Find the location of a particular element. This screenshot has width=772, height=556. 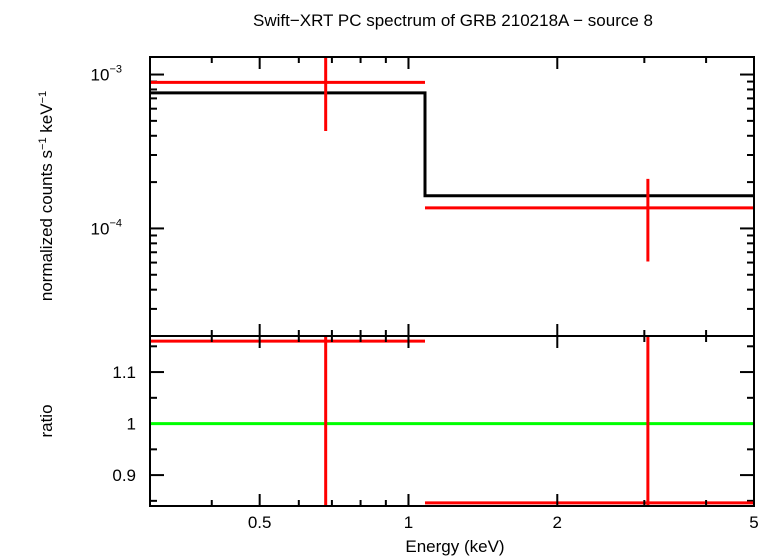

y-tick-label: 10⁻³ is located at coordinates (106, 74).